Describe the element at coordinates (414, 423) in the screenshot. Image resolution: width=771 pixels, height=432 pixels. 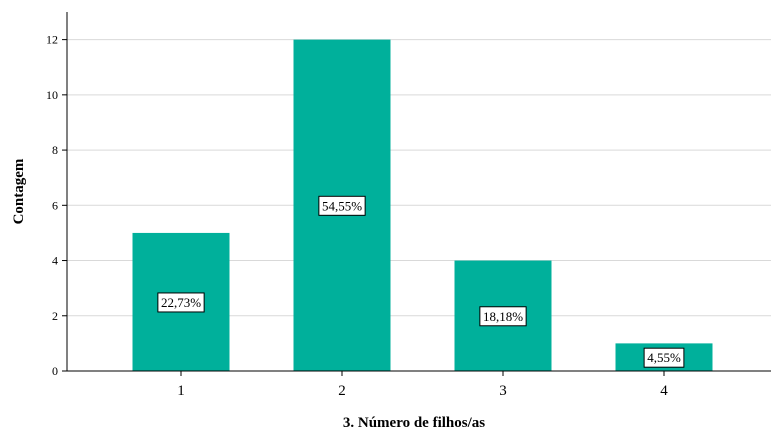
I see `x-axis-title: 3. Número de filhos/as` at that location.